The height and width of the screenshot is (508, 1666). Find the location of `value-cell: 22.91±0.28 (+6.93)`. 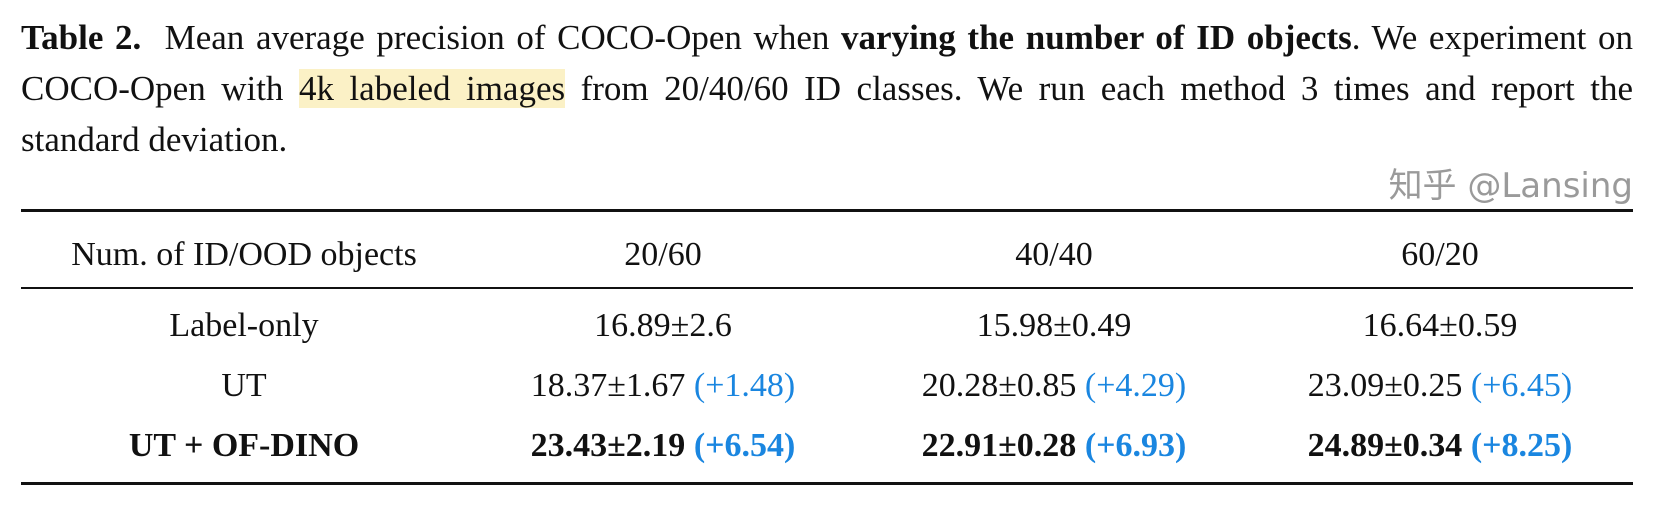

value-cell: 22.91±0.28 (+6.93) is located at coordinates (1054, 446).